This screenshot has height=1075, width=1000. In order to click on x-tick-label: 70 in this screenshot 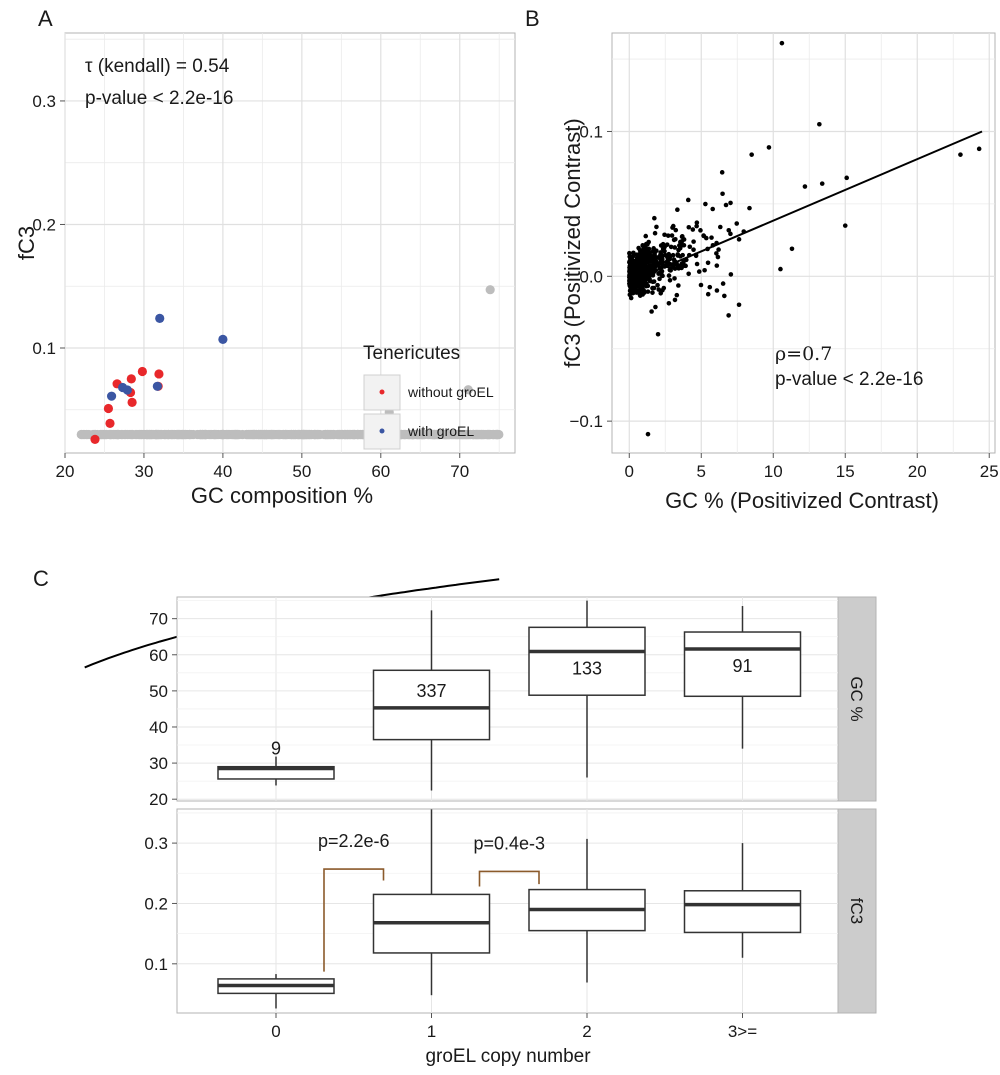, I will do `click(459, 471)`.